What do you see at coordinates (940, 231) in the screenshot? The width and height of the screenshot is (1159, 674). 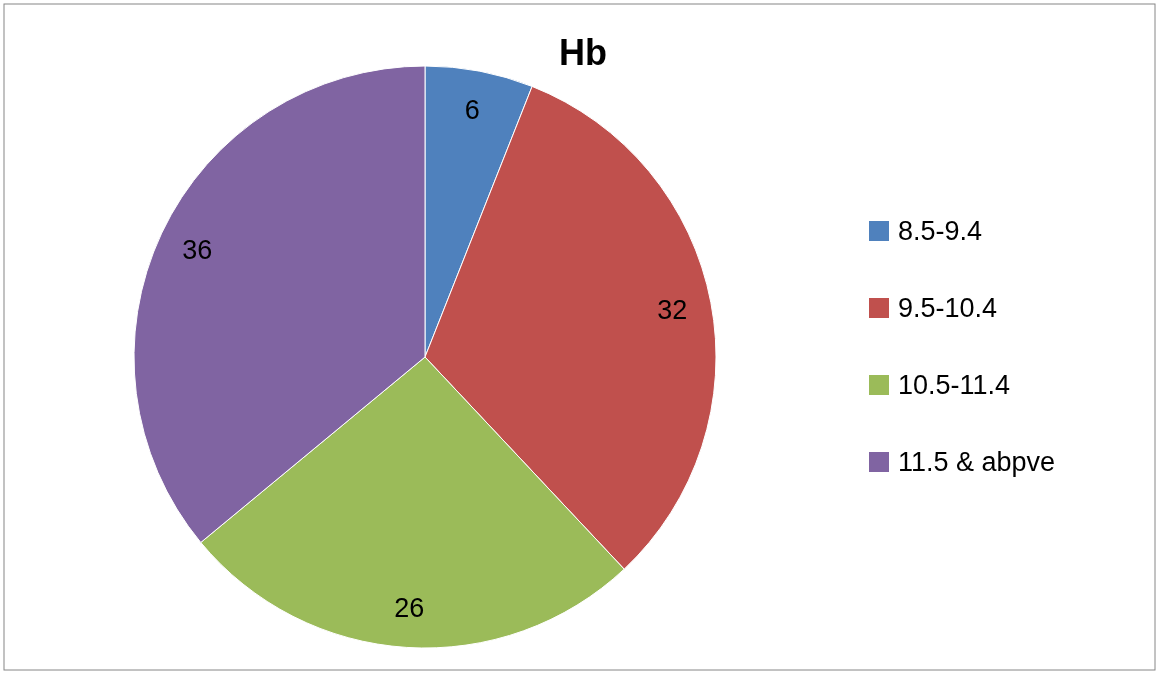 I see `legend-label: 8.5-9.4` at bounding box center [940, 231].